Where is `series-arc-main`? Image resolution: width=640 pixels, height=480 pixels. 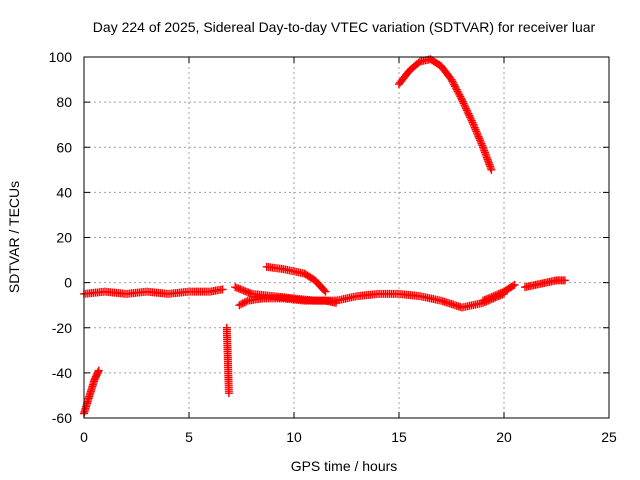
series-arc-main is located at coordinates (152, 291).